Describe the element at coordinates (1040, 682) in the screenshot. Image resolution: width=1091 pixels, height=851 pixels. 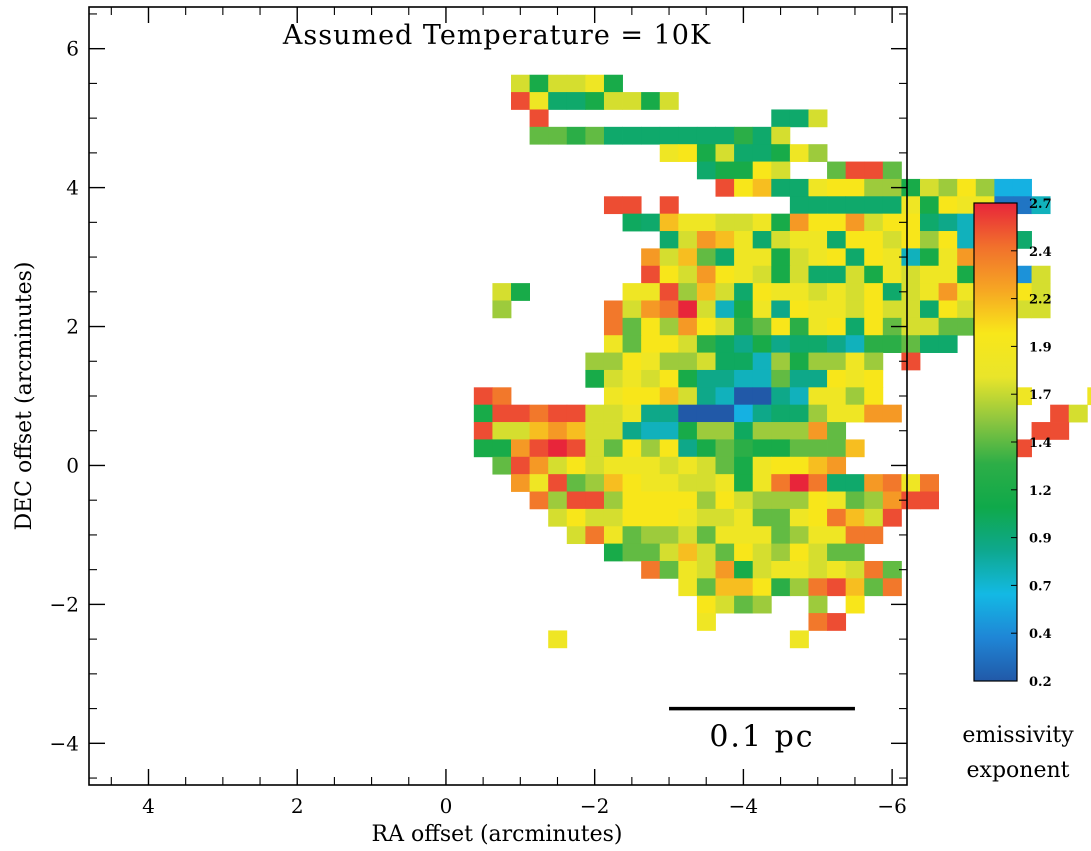
I see `colorbar-tick-label: 0.2` at that location.